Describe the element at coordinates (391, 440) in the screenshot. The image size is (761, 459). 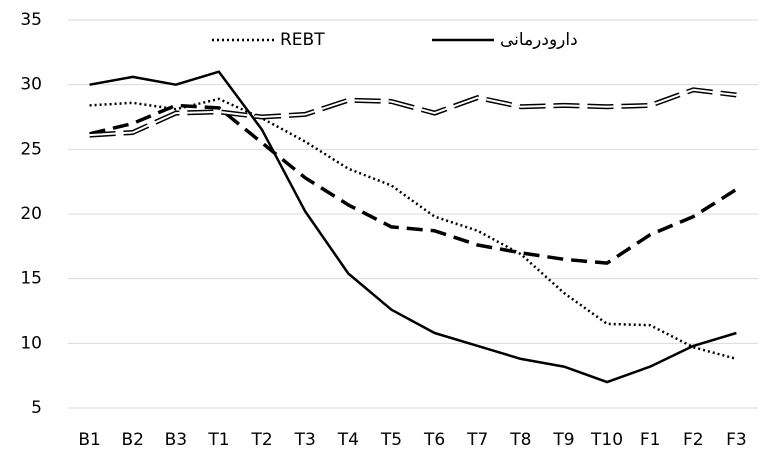
I see `x-tick-label: T5` at that location.